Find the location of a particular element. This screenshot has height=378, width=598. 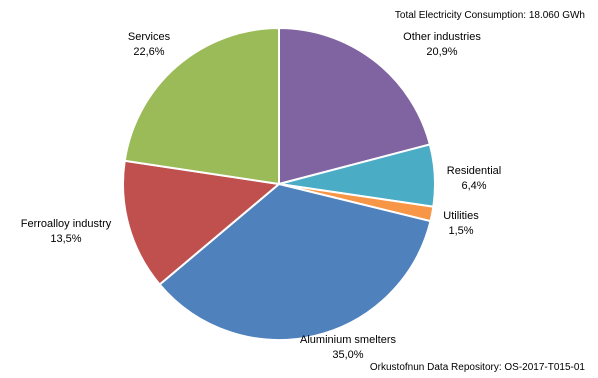

slice-label-value: 13,5% is located at coordinates (65, 239).